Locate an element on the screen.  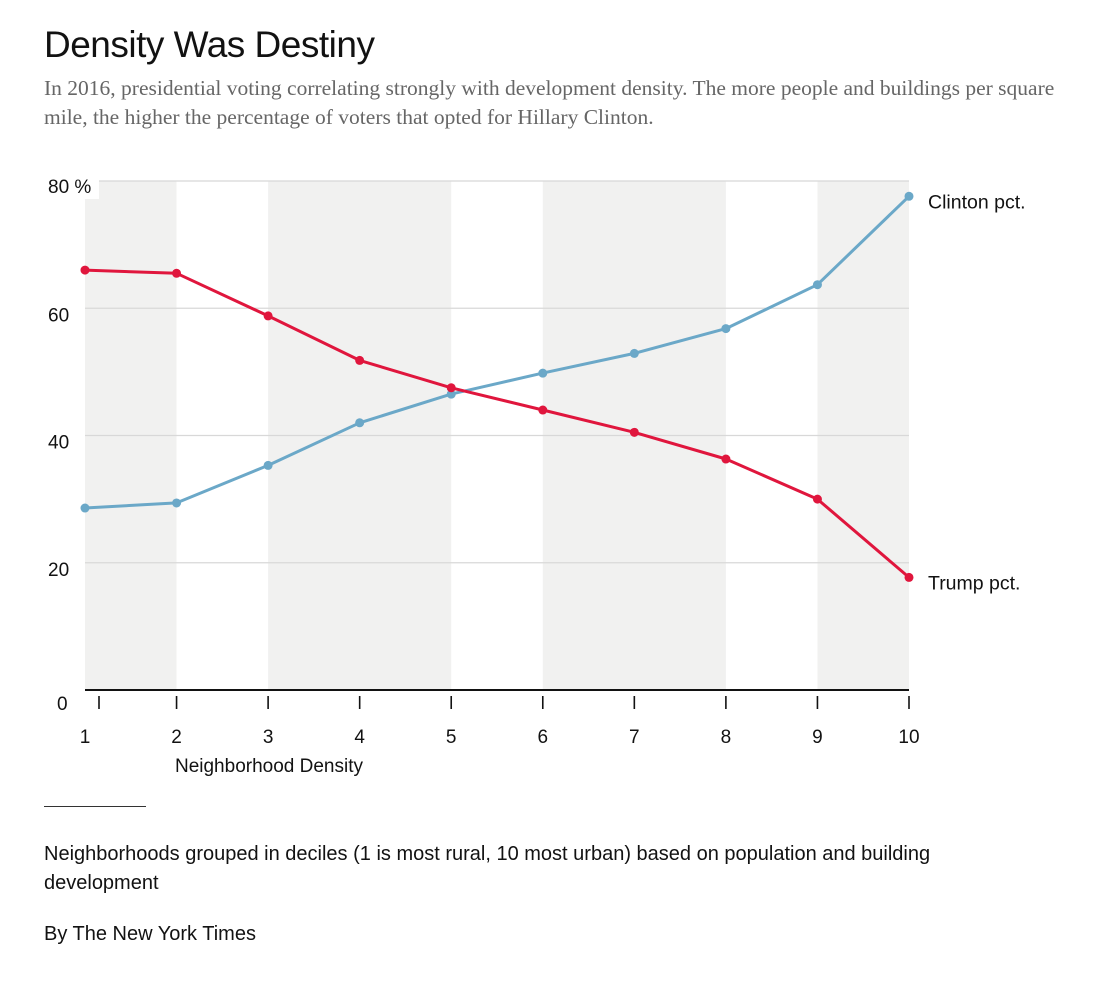
y-axis-labels: 0 20 40 60 80 % is located at coordinates (71, 446).